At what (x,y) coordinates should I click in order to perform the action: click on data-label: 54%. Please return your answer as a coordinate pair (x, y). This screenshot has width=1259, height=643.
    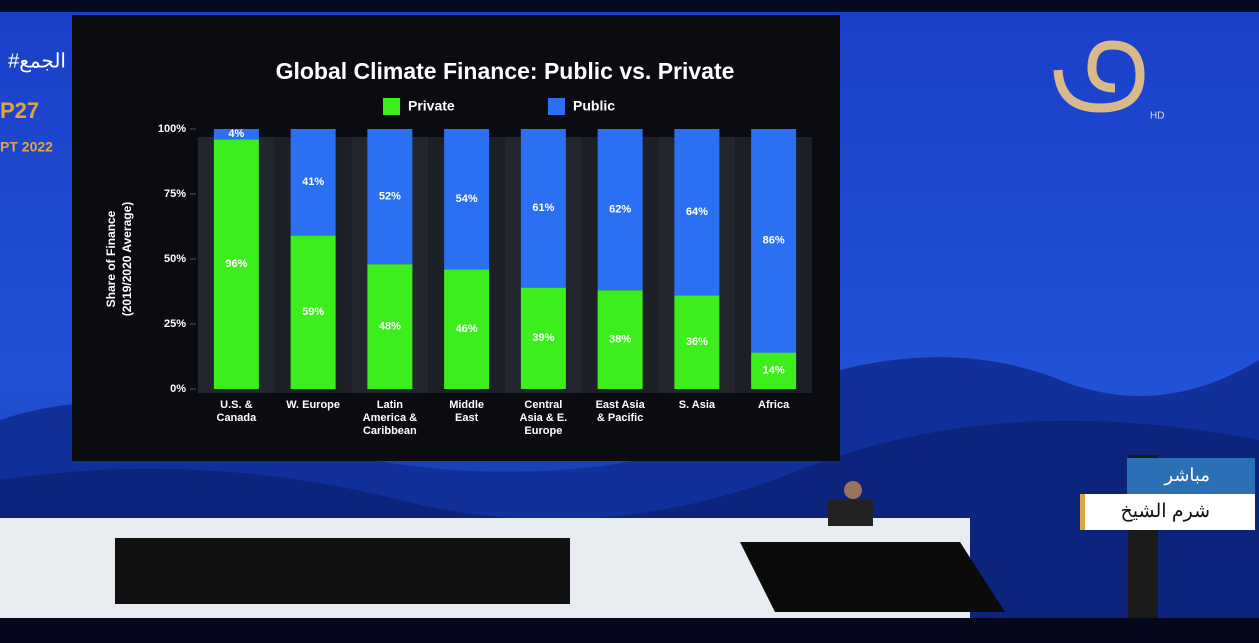
    Looking at the image, I should click on (467, 199).